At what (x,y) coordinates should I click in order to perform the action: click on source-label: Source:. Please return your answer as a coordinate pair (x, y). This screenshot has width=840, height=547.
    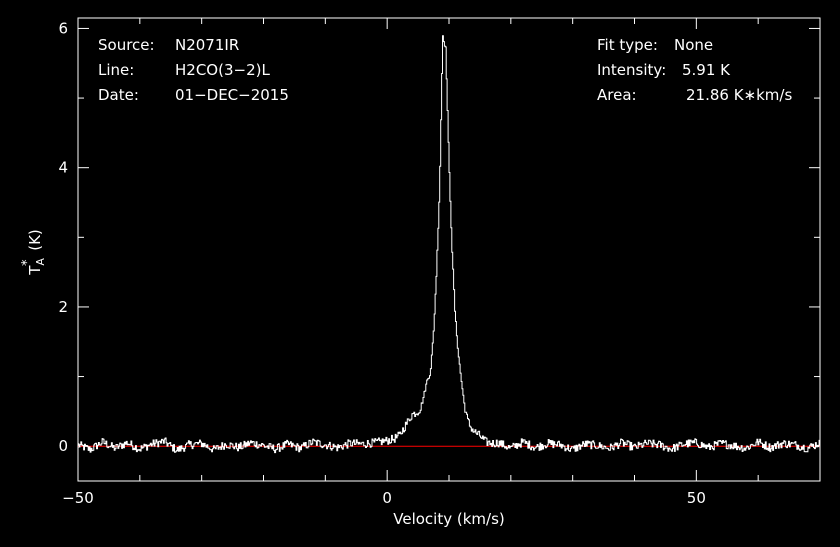
    Looking at the image, I should click on (126, 45).